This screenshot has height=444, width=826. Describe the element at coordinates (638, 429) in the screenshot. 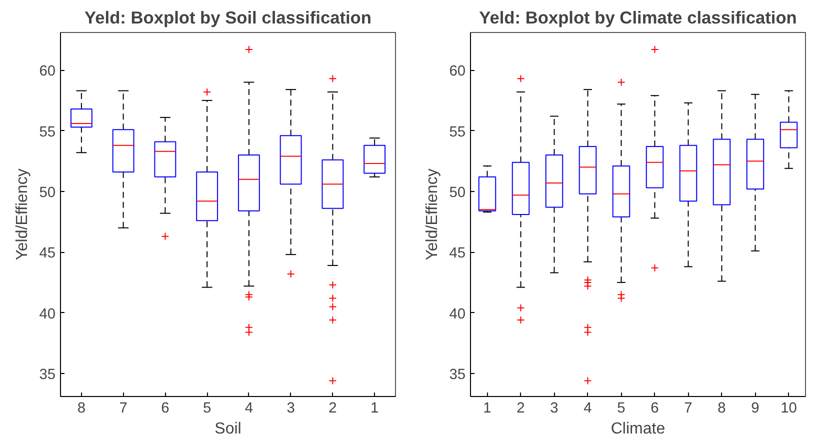

I see `x-axis-title: Climate` at that location.